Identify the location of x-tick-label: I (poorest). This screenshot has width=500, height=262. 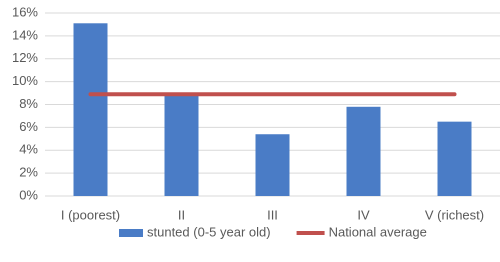
(90, 214).